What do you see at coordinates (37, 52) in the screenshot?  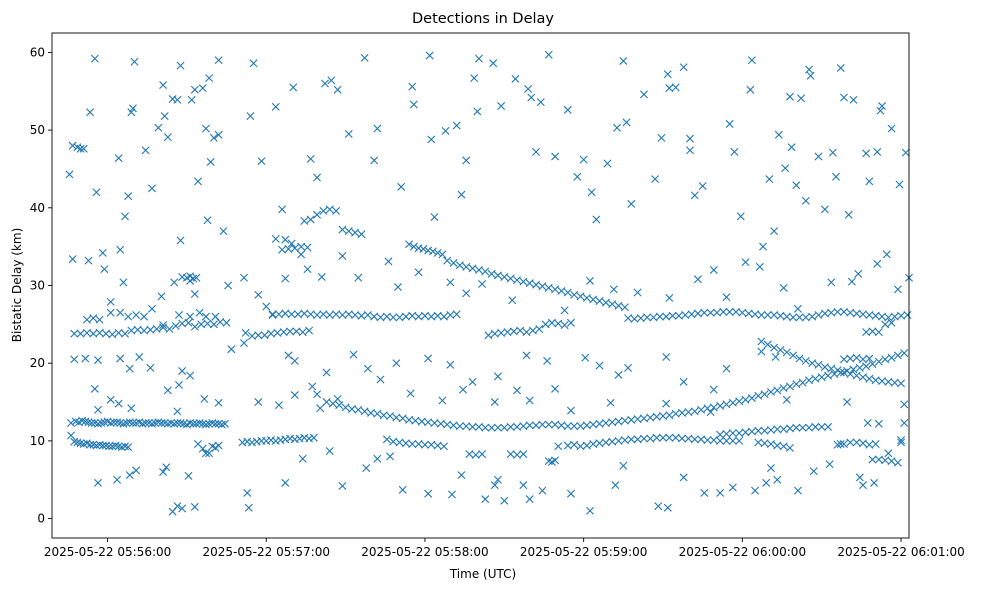 I see `y-tick-label: 60` at bounding box center [37, 52].